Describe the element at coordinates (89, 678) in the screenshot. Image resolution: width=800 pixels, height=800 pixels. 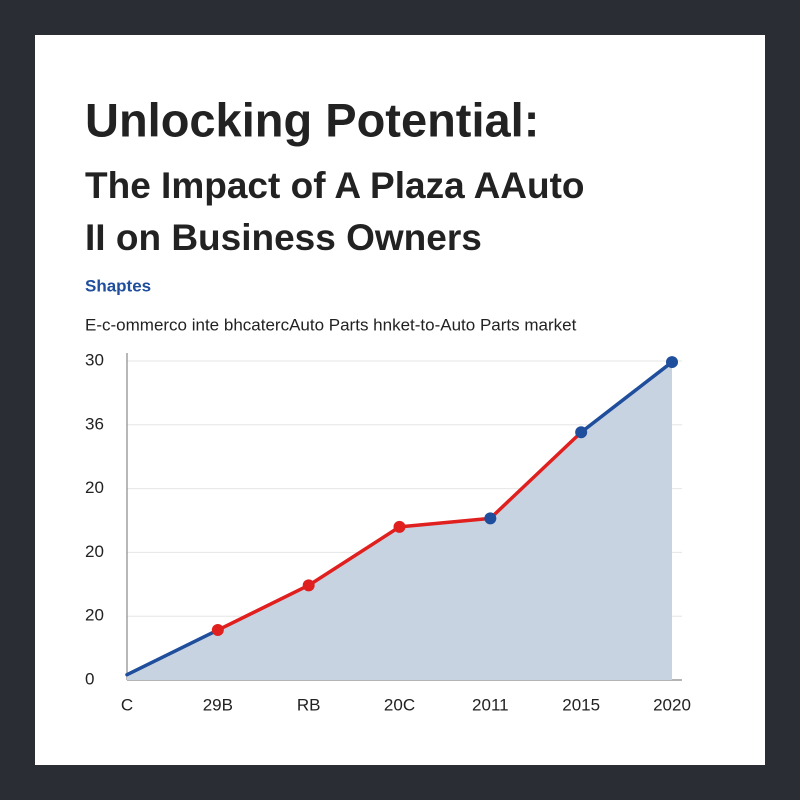
I see `y-tick-label: 0` at that location.